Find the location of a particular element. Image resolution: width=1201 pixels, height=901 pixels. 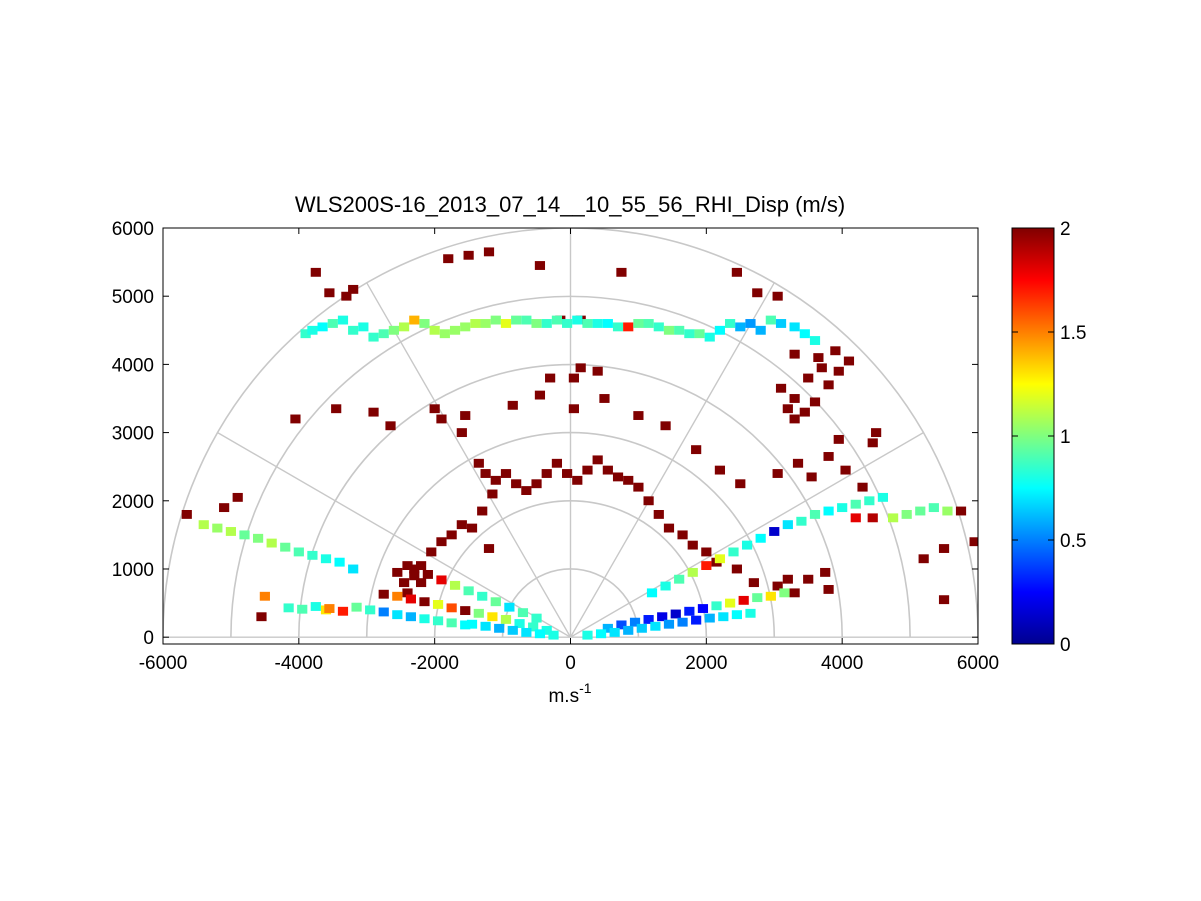

azimuth-spoke is located at coordinates (469, 460).